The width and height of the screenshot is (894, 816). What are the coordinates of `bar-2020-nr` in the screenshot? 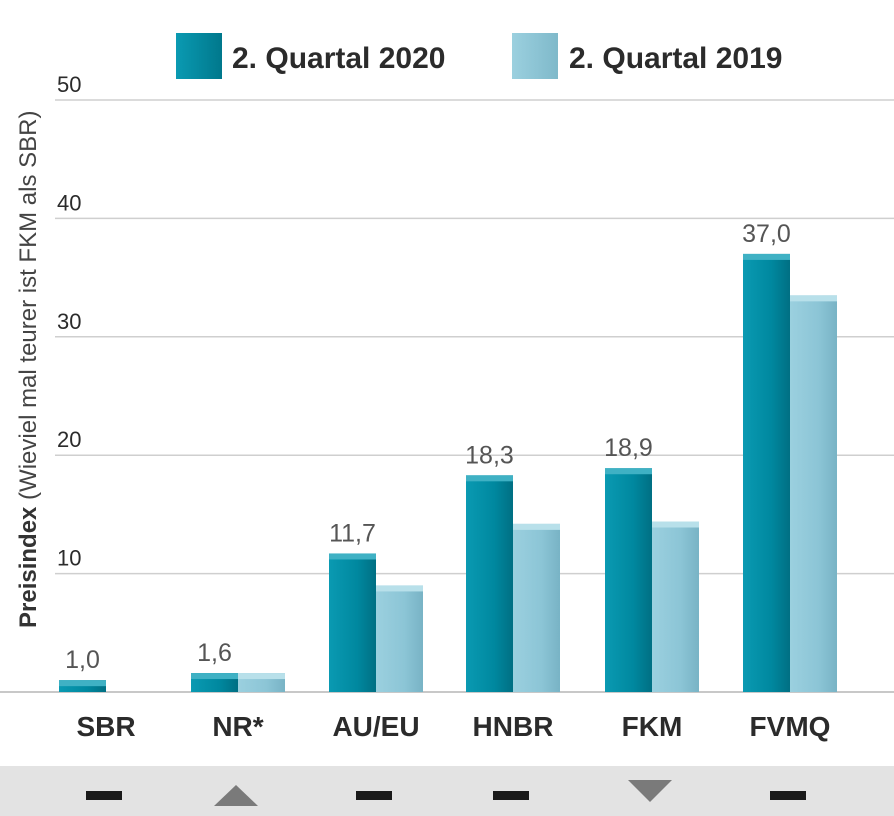 It's located at (214, 682).